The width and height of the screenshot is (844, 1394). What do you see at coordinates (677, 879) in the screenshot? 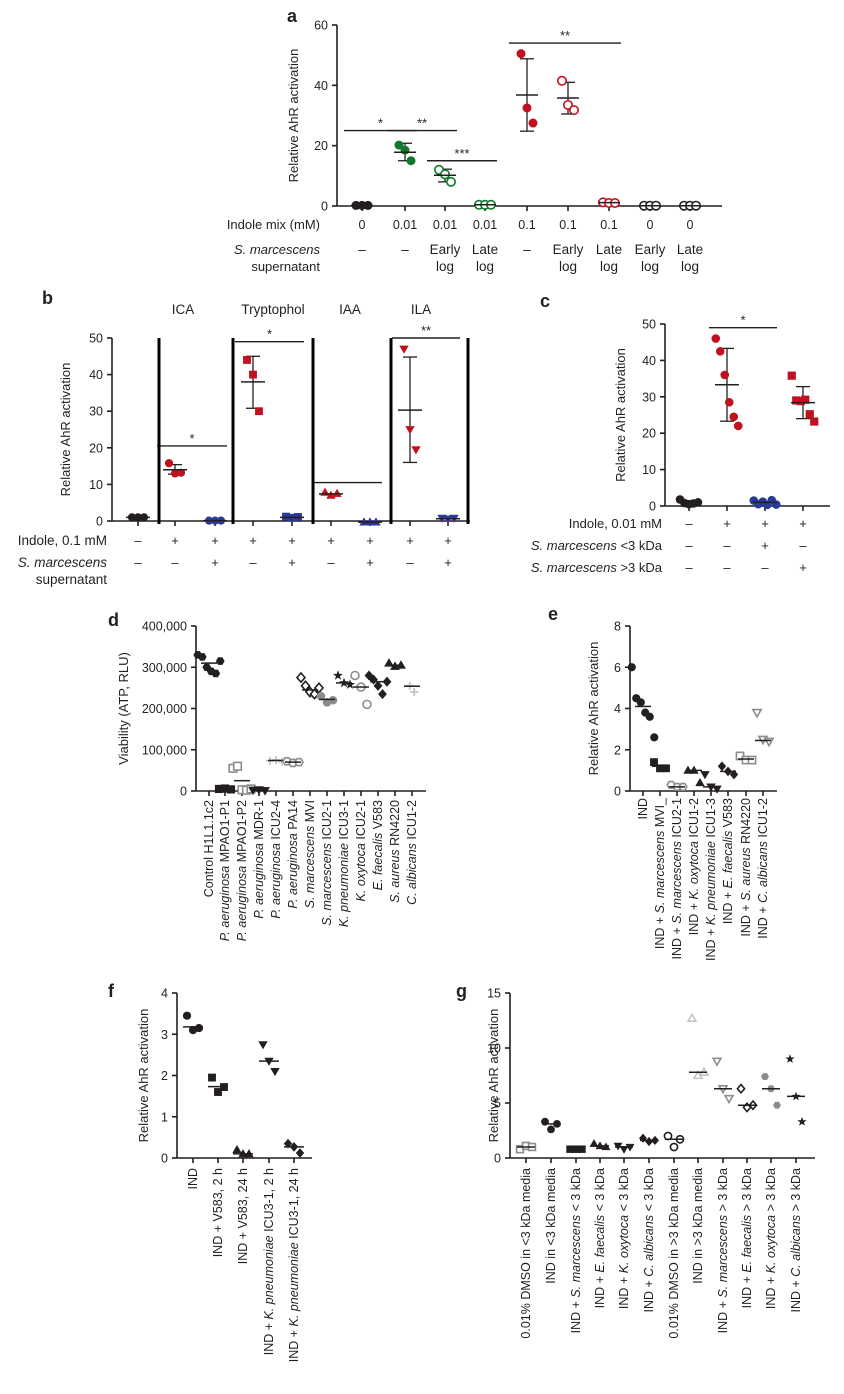
I see `category-label: IND + S. marcescens ICU2-1` at bounding box center [677, 879].